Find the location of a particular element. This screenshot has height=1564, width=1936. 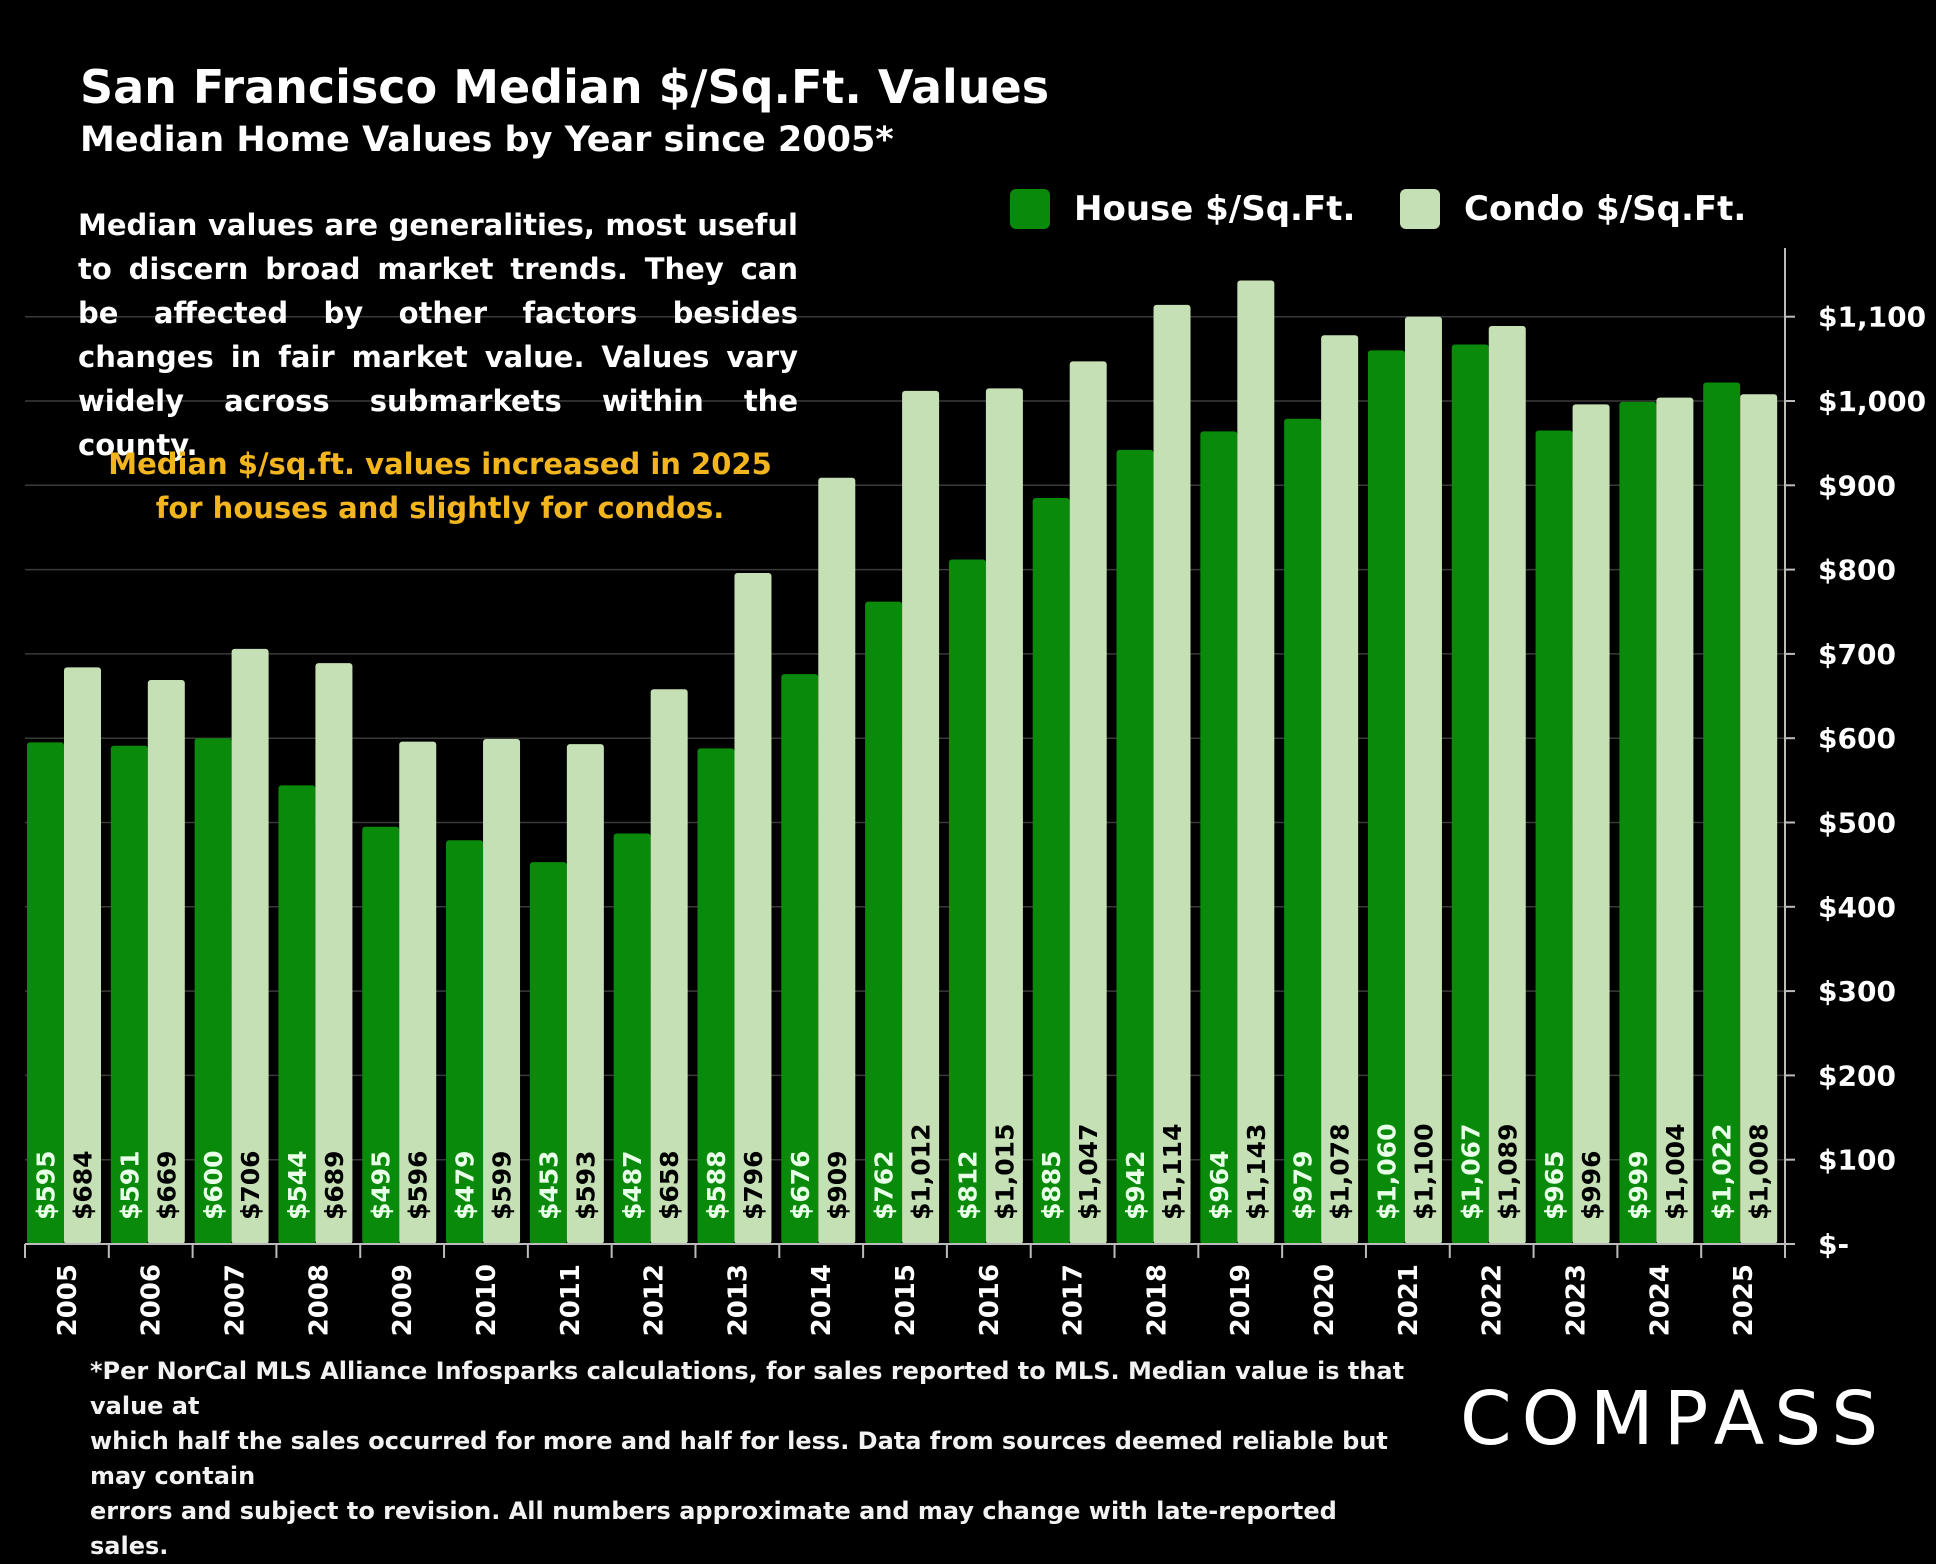

data-label-house: $1,060 is located at coordinates (1386, 1172).